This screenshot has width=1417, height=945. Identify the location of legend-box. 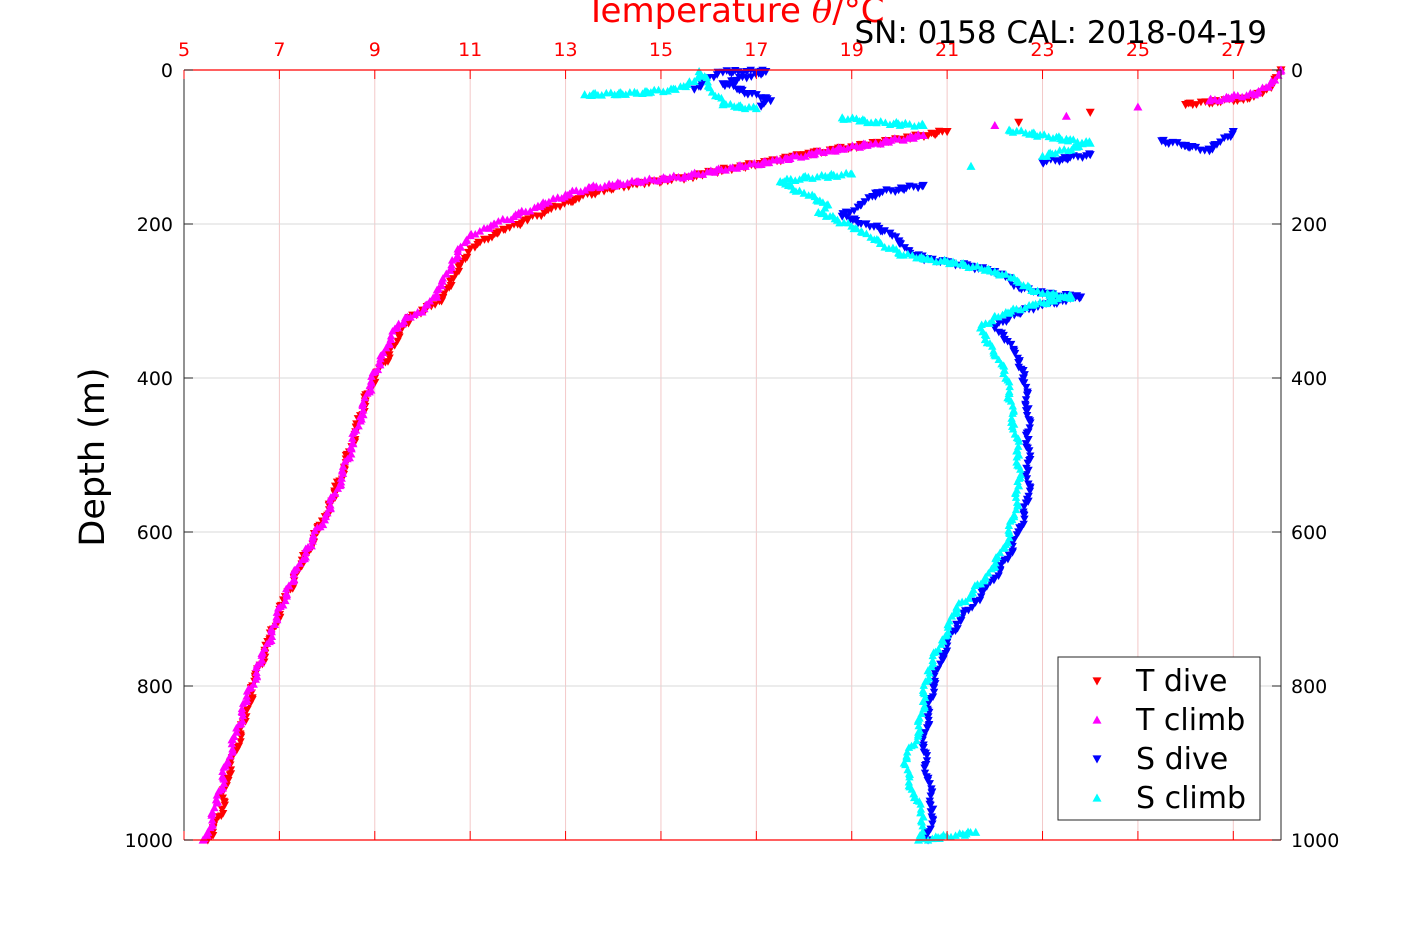
(1159, 738).